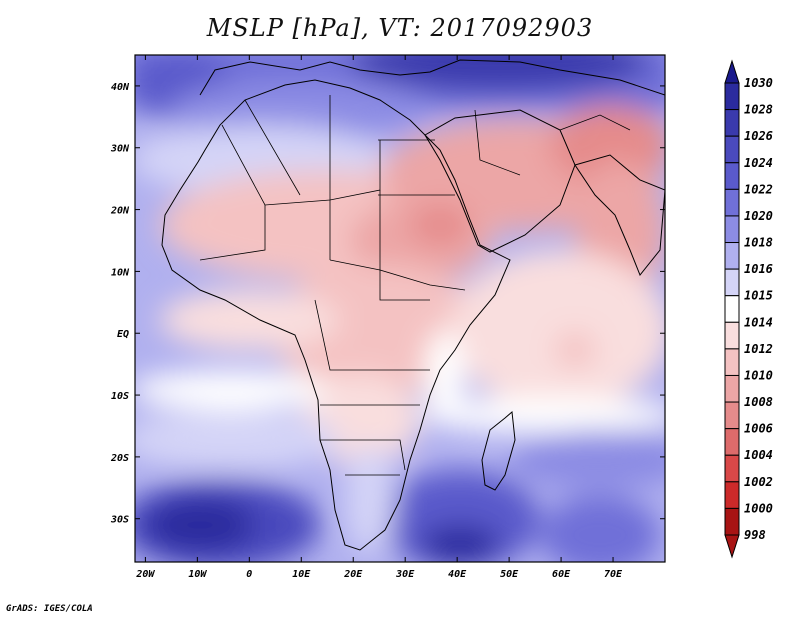 The width and height of the screenshot is (800, 618). I want to click on colorbar-label: 1004, so click(758, 455).